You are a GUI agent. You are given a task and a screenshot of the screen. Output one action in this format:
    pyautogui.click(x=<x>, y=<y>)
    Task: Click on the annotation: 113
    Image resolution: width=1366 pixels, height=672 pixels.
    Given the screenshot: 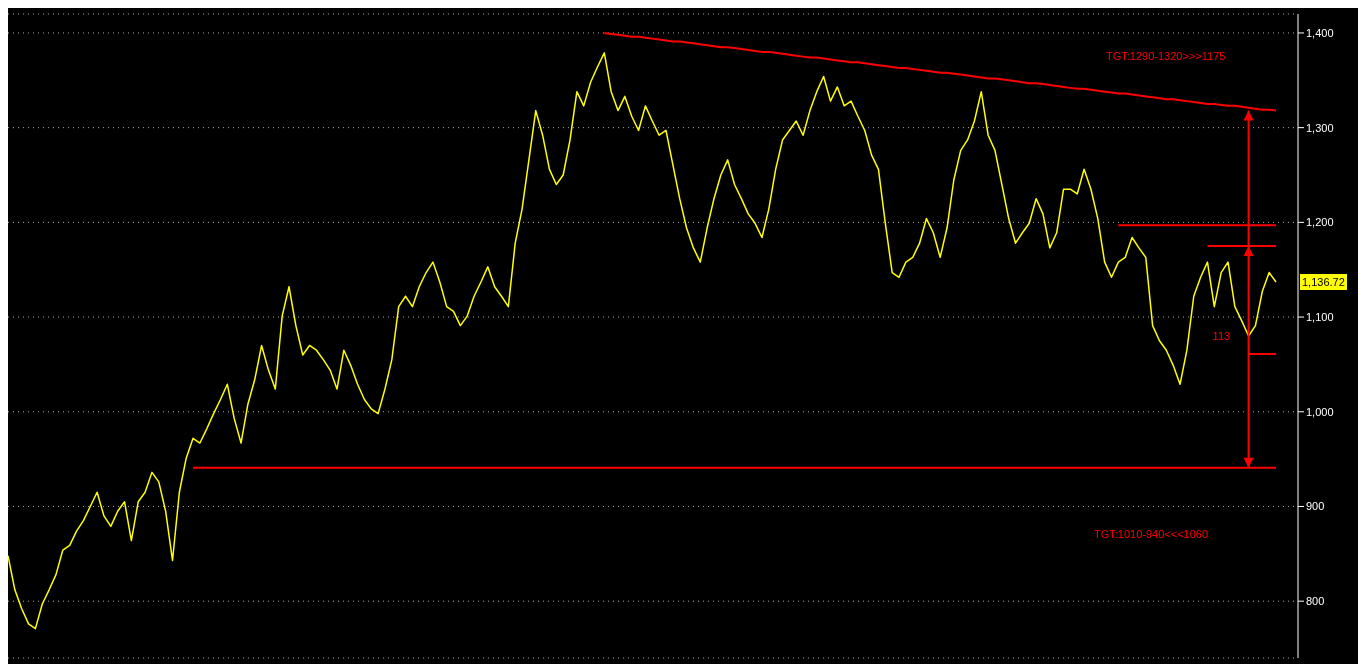 What is the action you would take?
    pyautogui.click(x=1221, y=336)
    